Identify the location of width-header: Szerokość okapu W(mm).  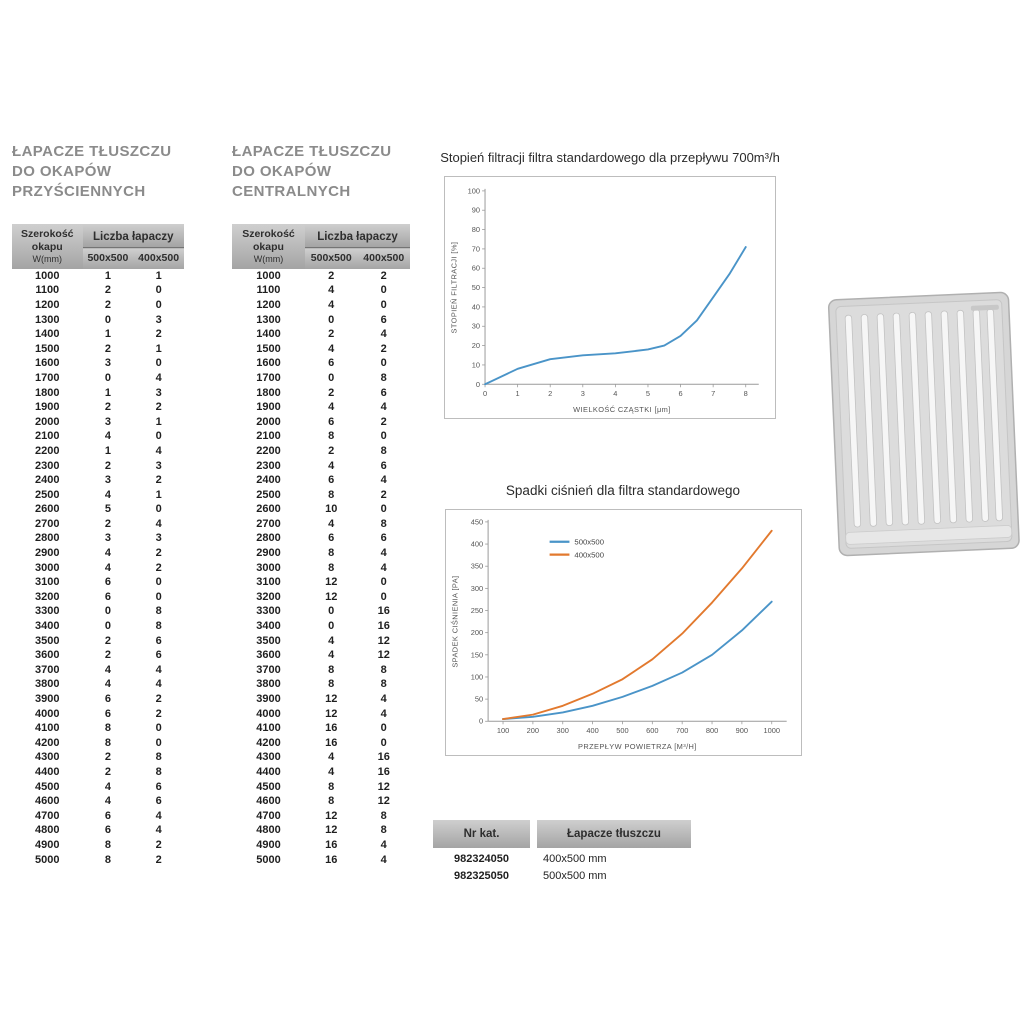
(47, 246).